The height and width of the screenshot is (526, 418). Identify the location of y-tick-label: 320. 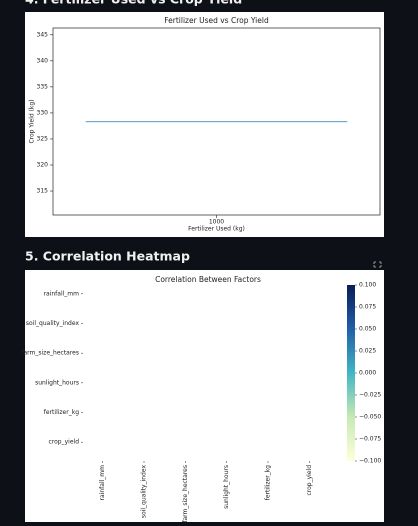
(43, 164).